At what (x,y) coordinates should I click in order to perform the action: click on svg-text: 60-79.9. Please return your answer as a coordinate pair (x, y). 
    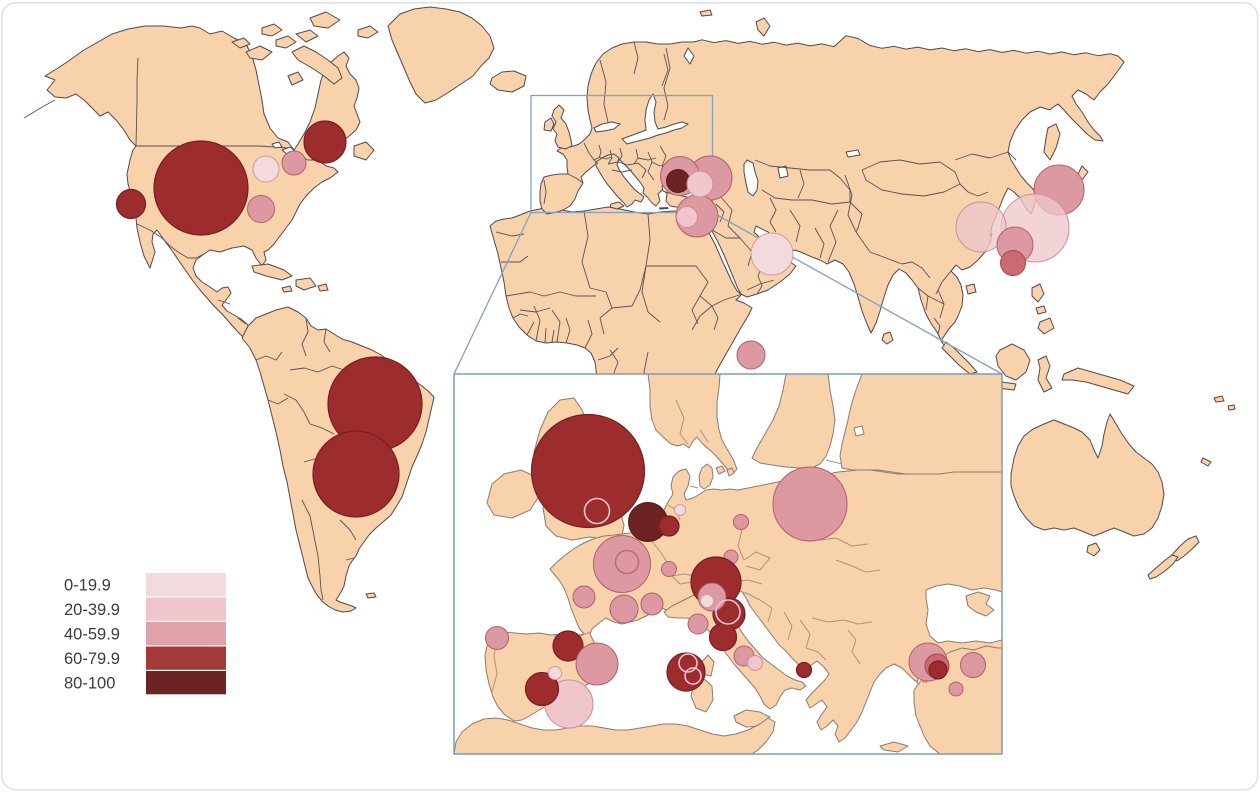
    Looking at the image, I should click on (92, 659).